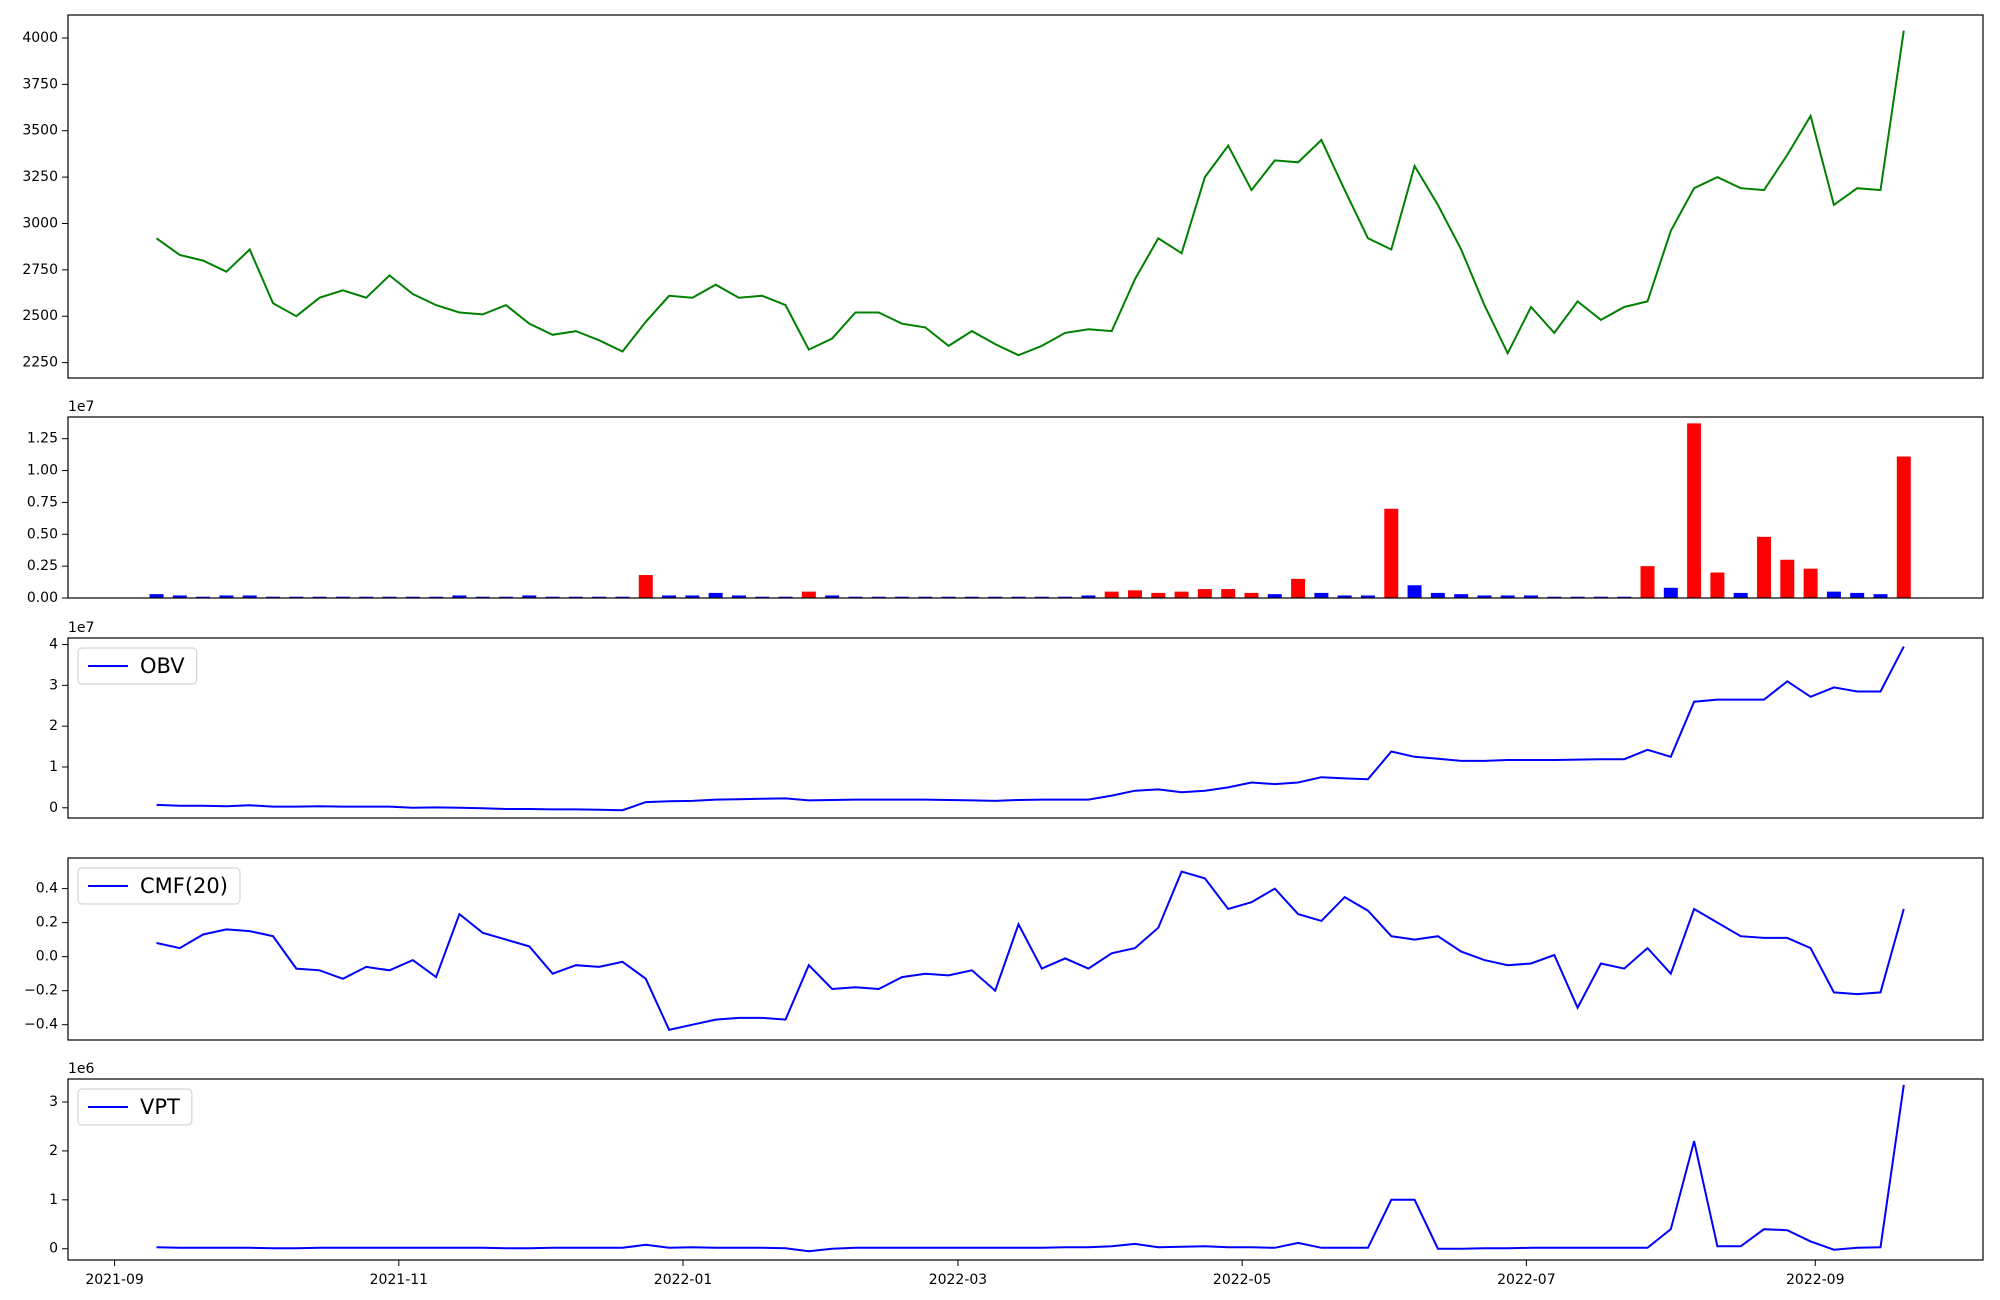 The height and width of the screenshot is (1300, 2000). I want to click on offset-label: 1e6, so click(81, 1069).